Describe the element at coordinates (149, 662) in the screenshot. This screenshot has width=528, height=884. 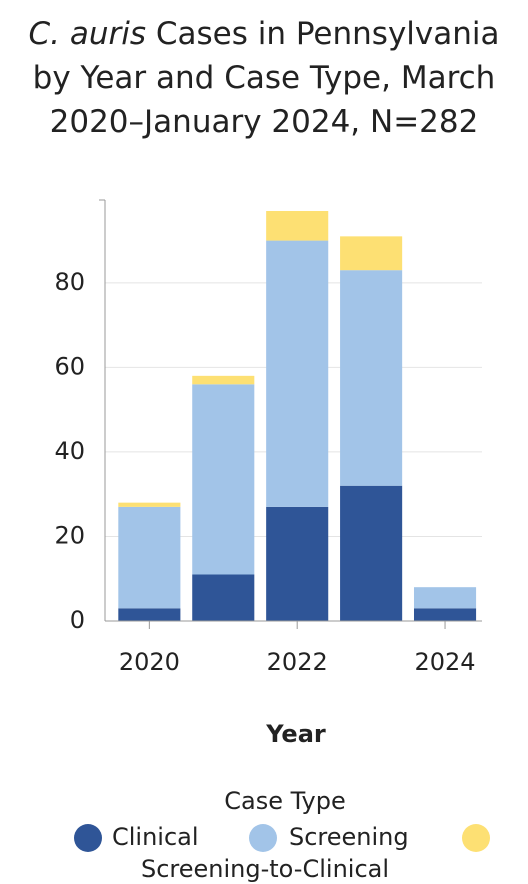
I see `x-tick-label: 2020` at that location.